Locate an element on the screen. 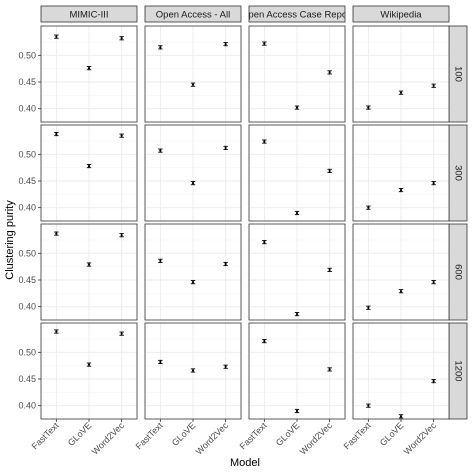 Image resolution: width=474 pixels, height=474 pixels. facet-strip-mimic-iii: MIMIC-III is located at coordinates (89, 14).